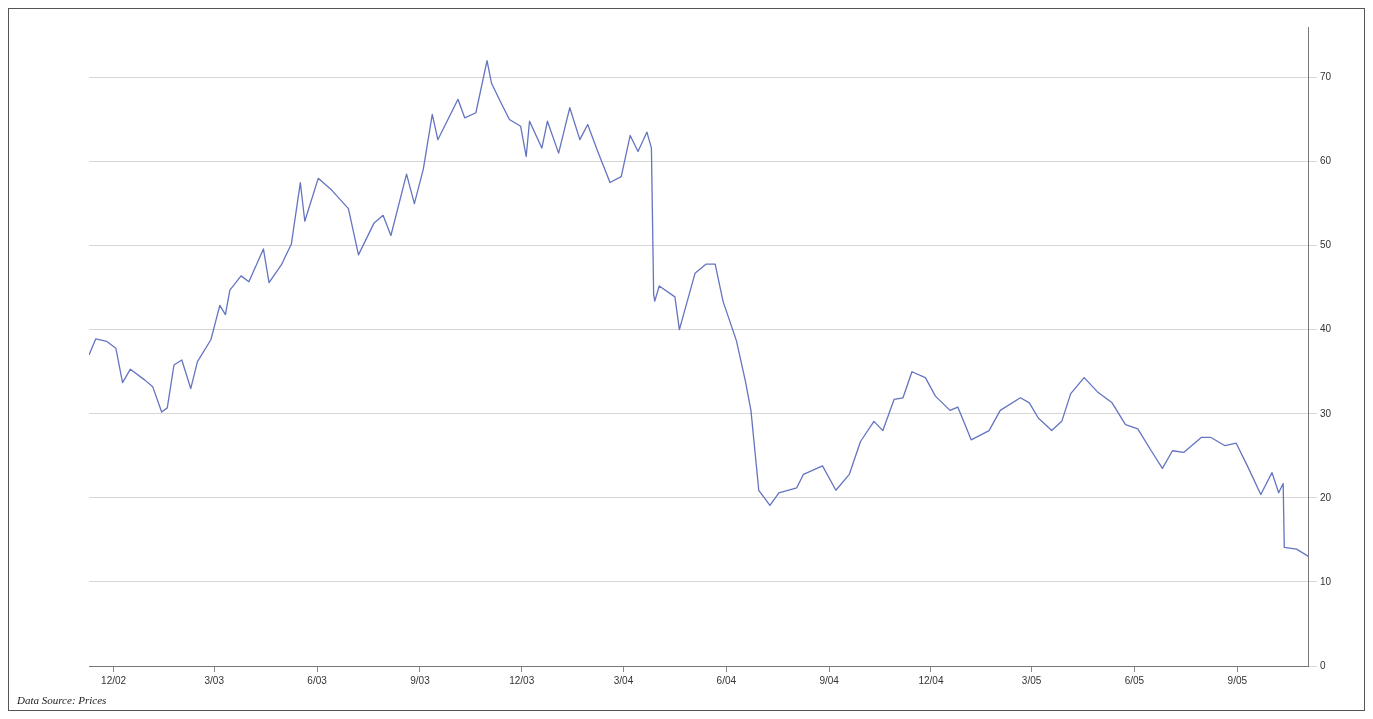 This screenshot has height=719, width=1373. I want to click on x-tick-label: 6/04, so click(726, 680).